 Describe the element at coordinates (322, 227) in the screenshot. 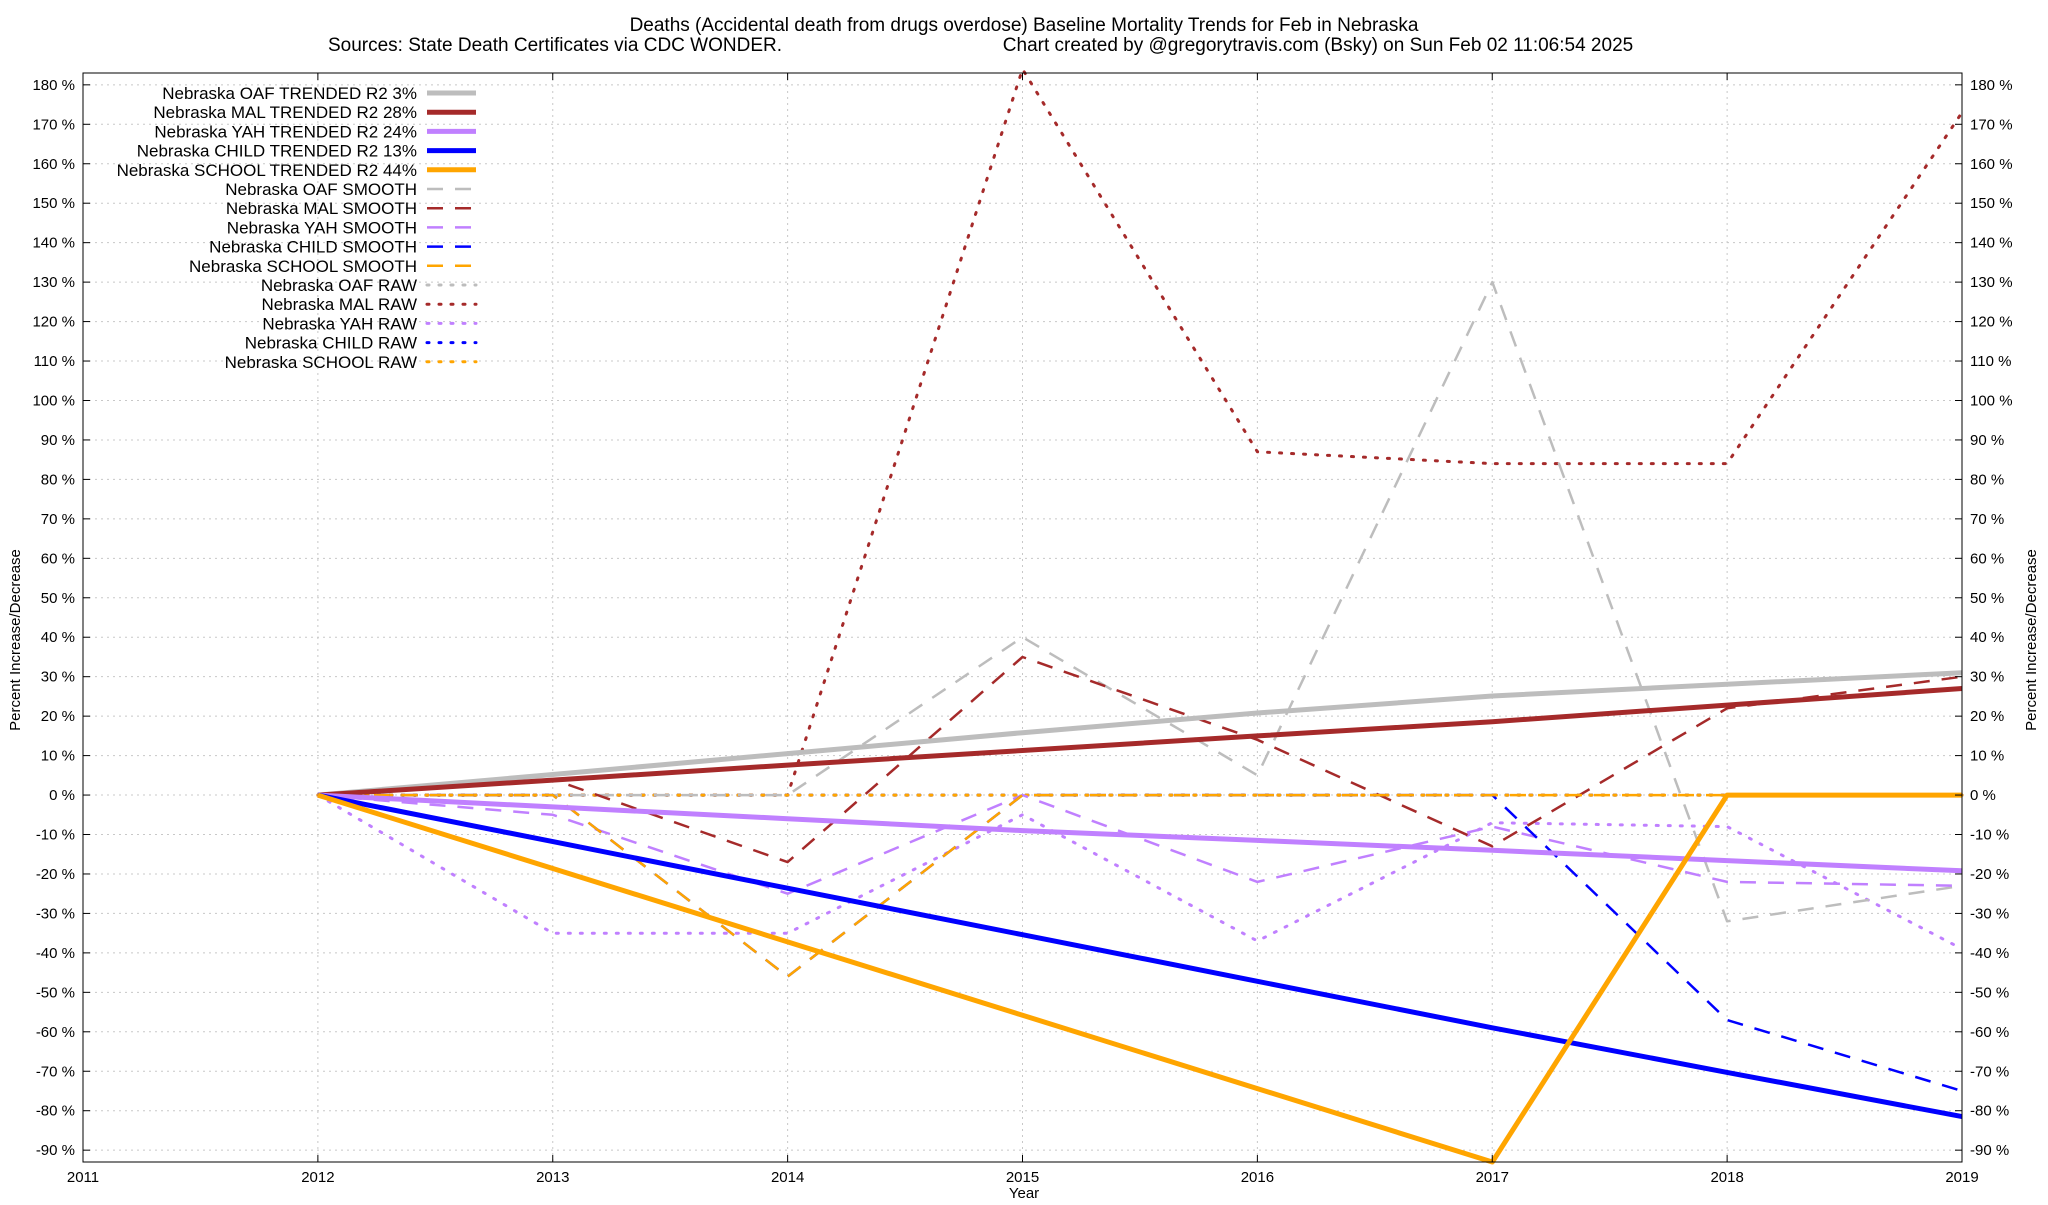

I see `legend-label: Nebraska YAH SMOOTH` at that location.